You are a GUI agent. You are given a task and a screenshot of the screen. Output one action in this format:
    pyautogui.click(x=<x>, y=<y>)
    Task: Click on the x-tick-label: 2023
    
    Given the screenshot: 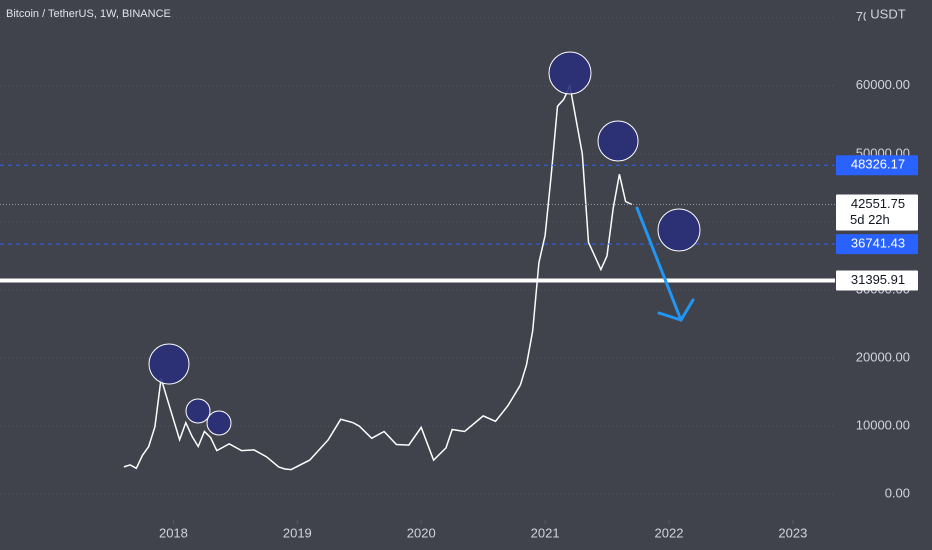 What is the action you would take?
    pyautogui.click(x=792, y=532)
    